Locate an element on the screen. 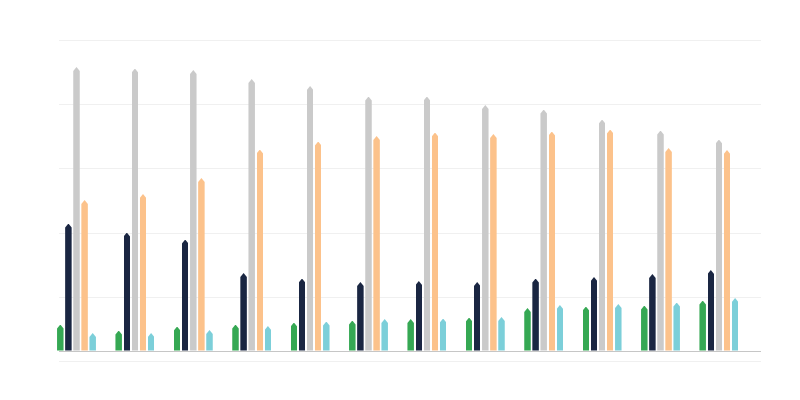  x-axis-line is located at coordinates (410, 351).